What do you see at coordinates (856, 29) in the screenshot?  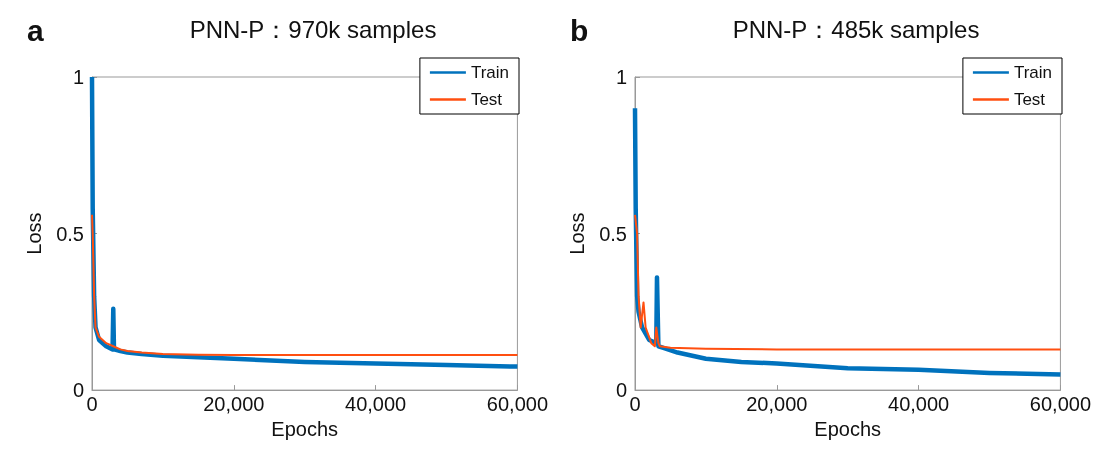 I see `chart-title: PNN-P：485k samples` at bounding box center [856, 29].